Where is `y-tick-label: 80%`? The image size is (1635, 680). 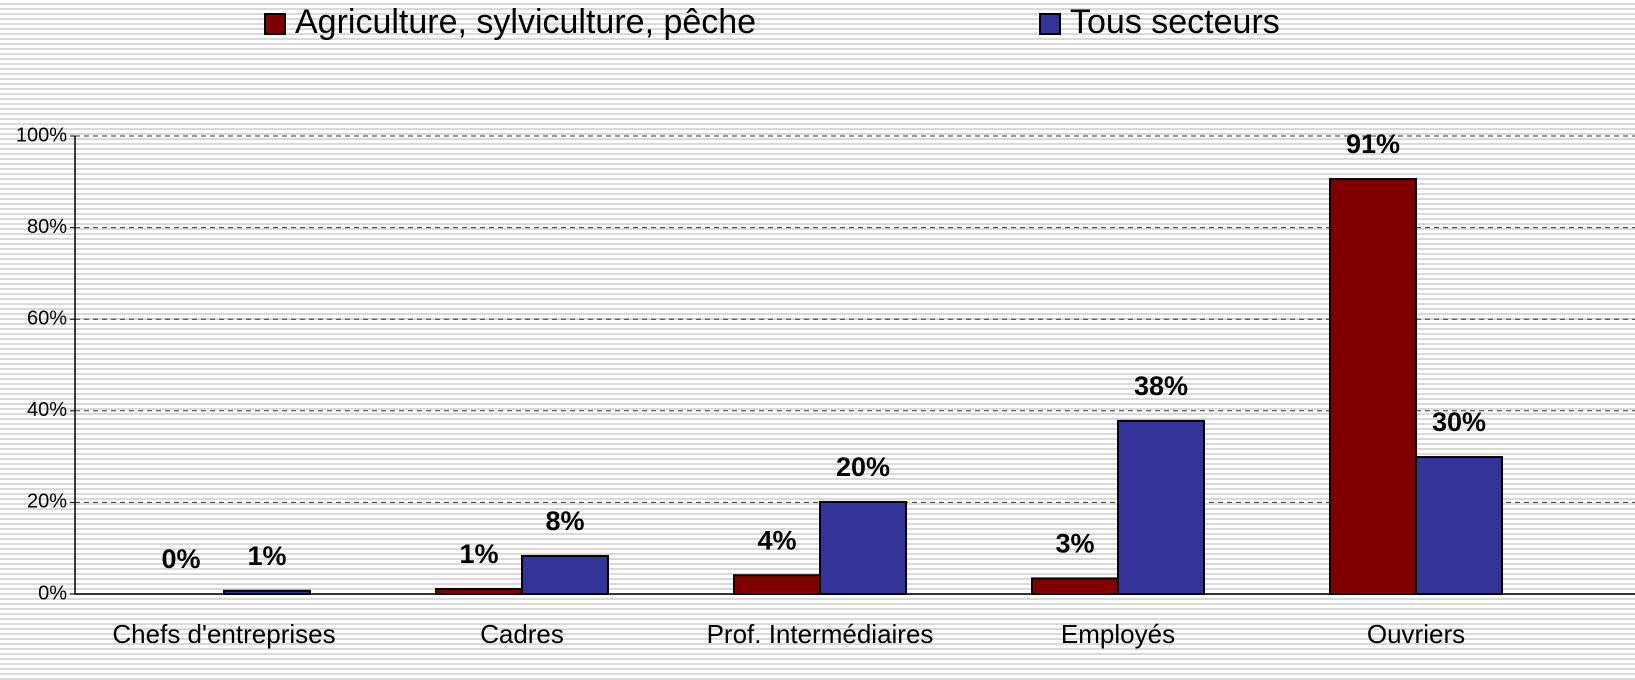
y-tick-label: 80% is located at coordinates (47, 227).